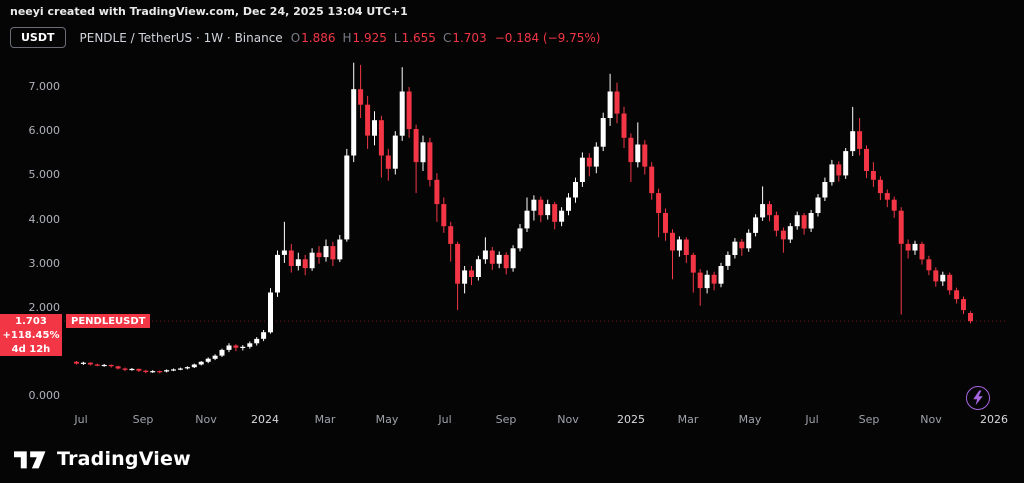 The height and width of the screenshot is (483, 1024). I want to click on time-tick-label: 2024, so click(265, 419).